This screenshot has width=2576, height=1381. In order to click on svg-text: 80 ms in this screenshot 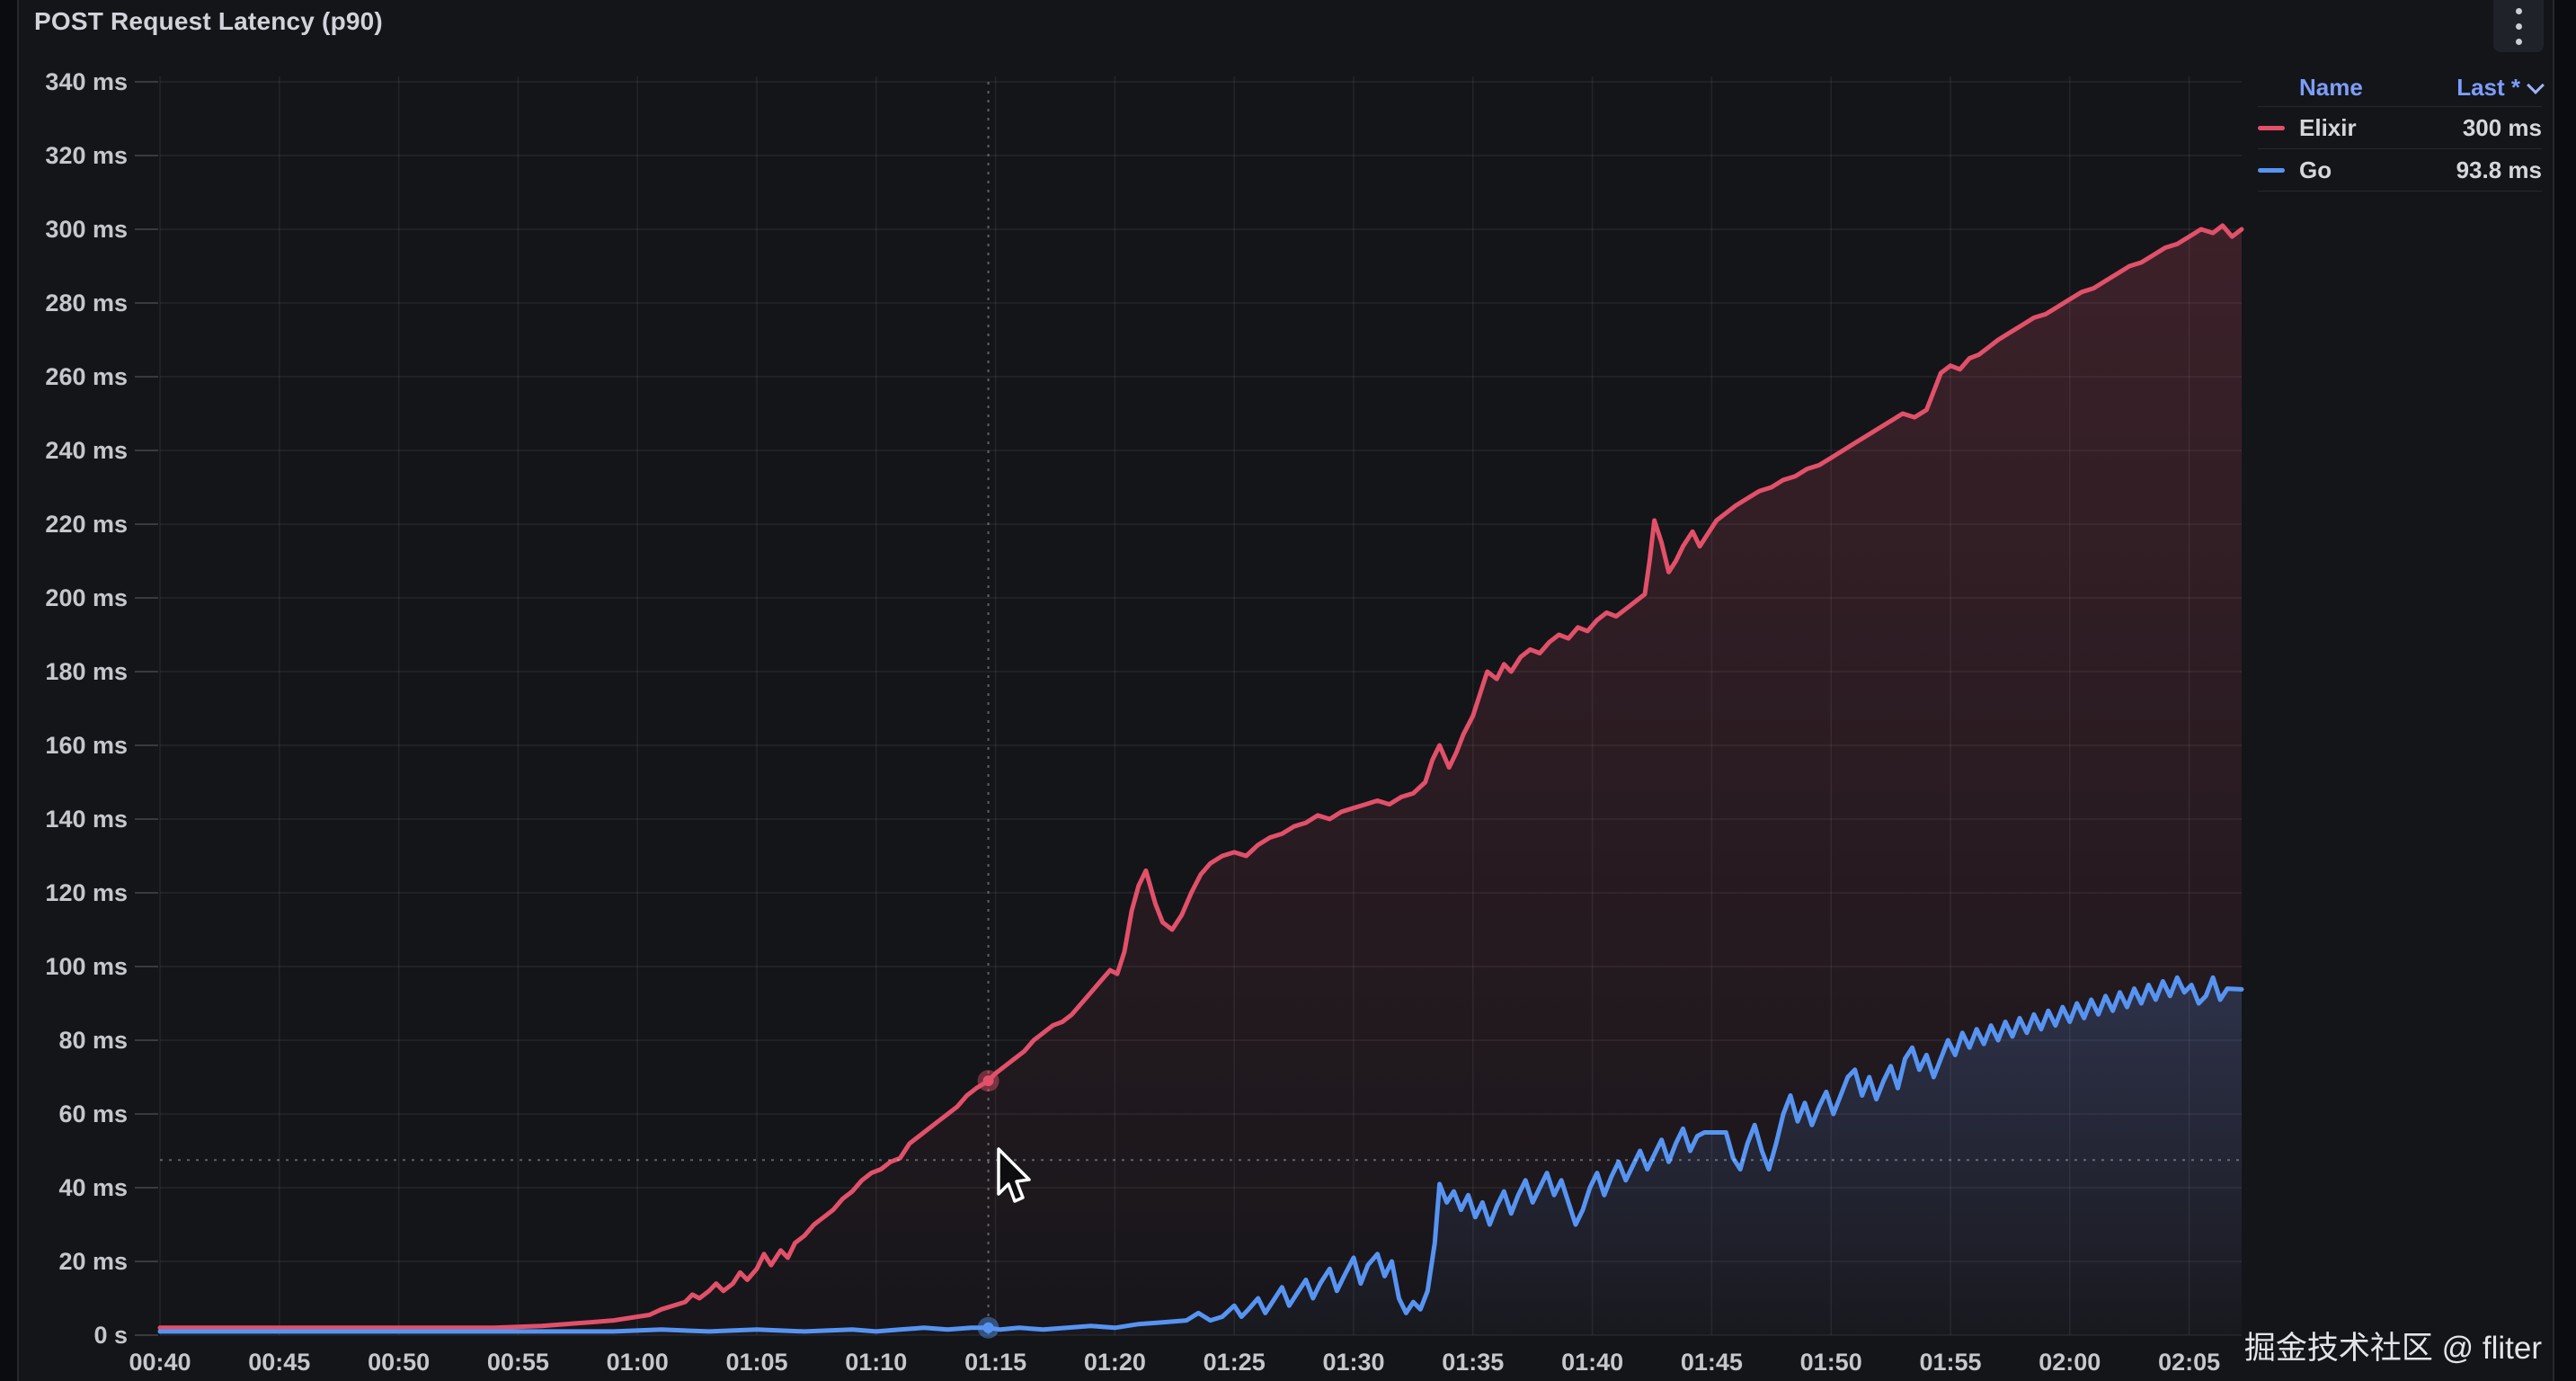, I will do `click(93, 1040)`.